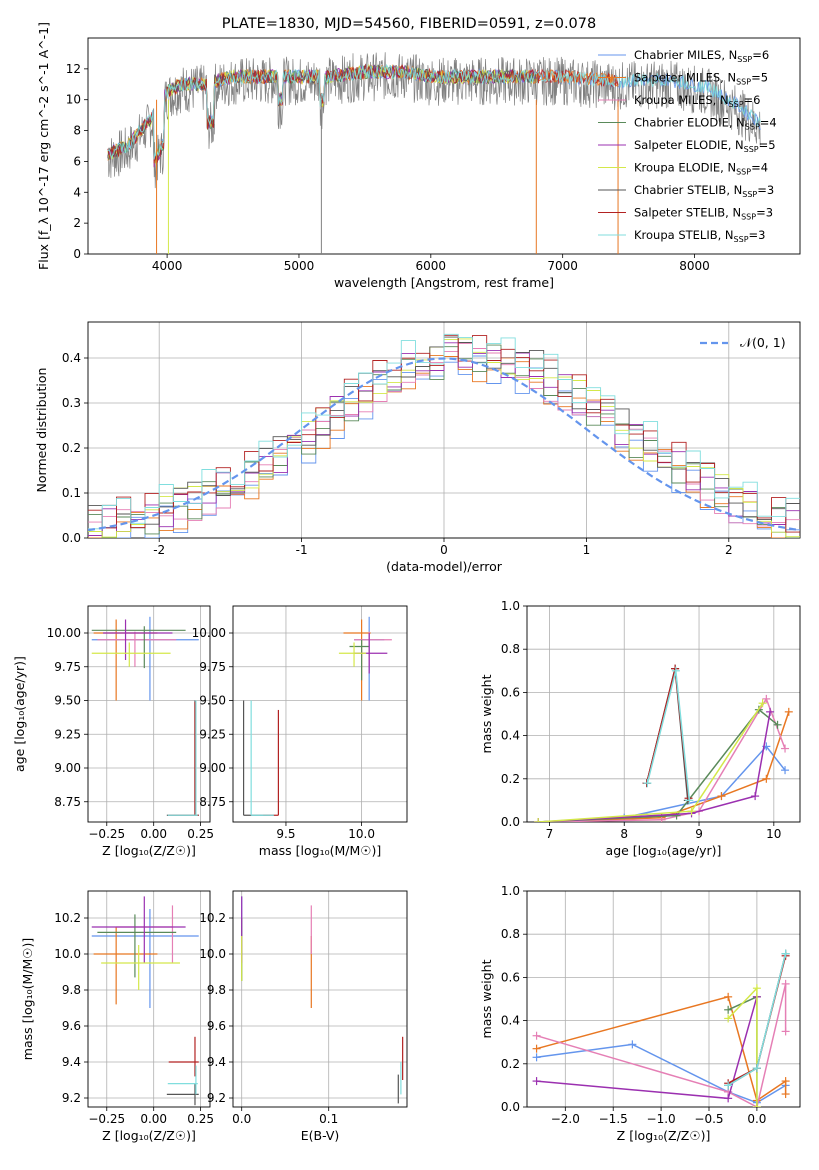 This screenshot has height=1170, width=819. I want to click on x-tick-label: 8, so click(624, 834).